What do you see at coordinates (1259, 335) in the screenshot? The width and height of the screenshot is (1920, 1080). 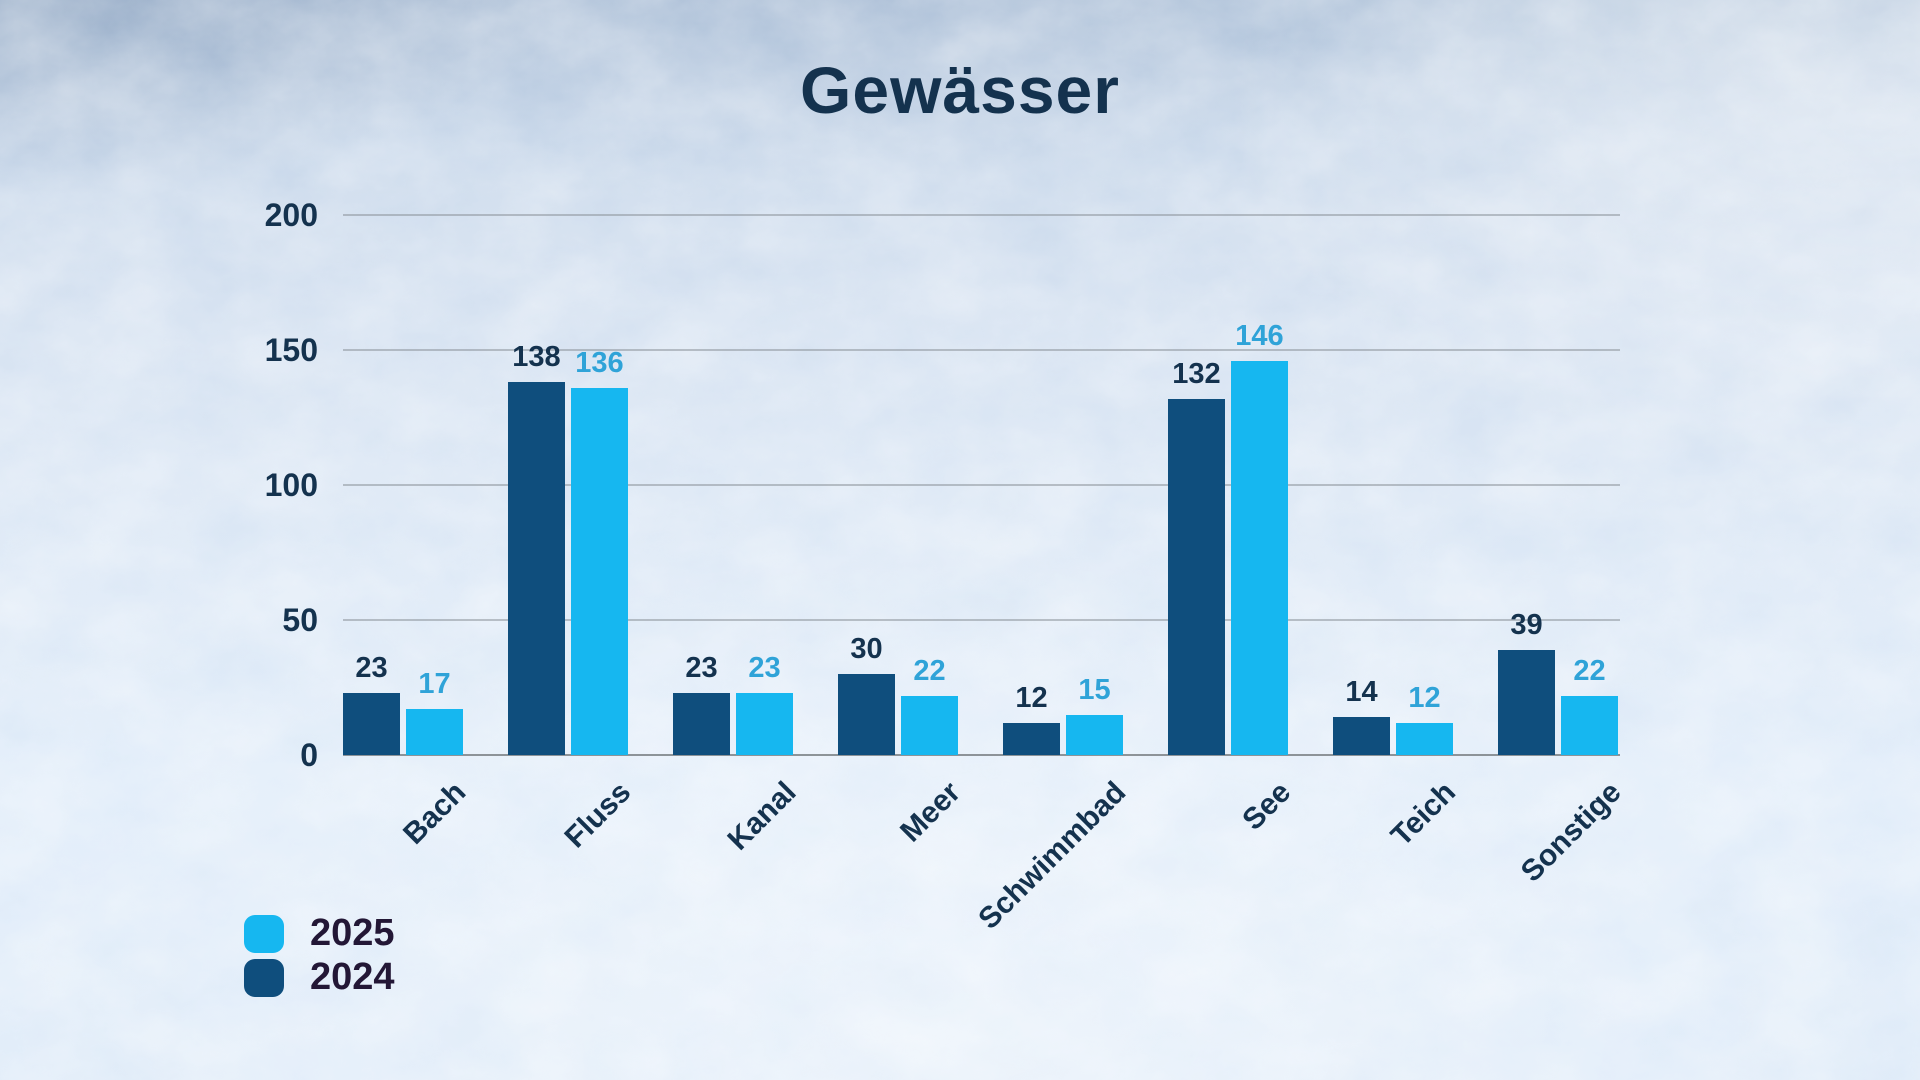 I see `bar-value-2025-see: 146` at bounding box center [1259, 335].